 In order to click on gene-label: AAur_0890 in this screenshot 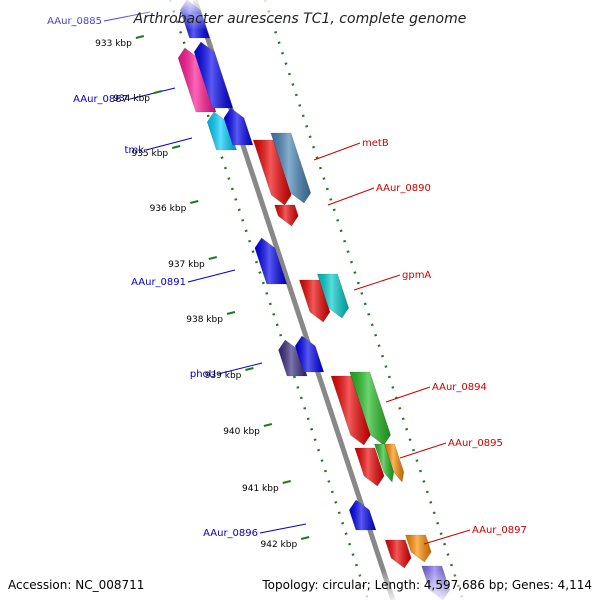, I will do `click(403, 188)`.